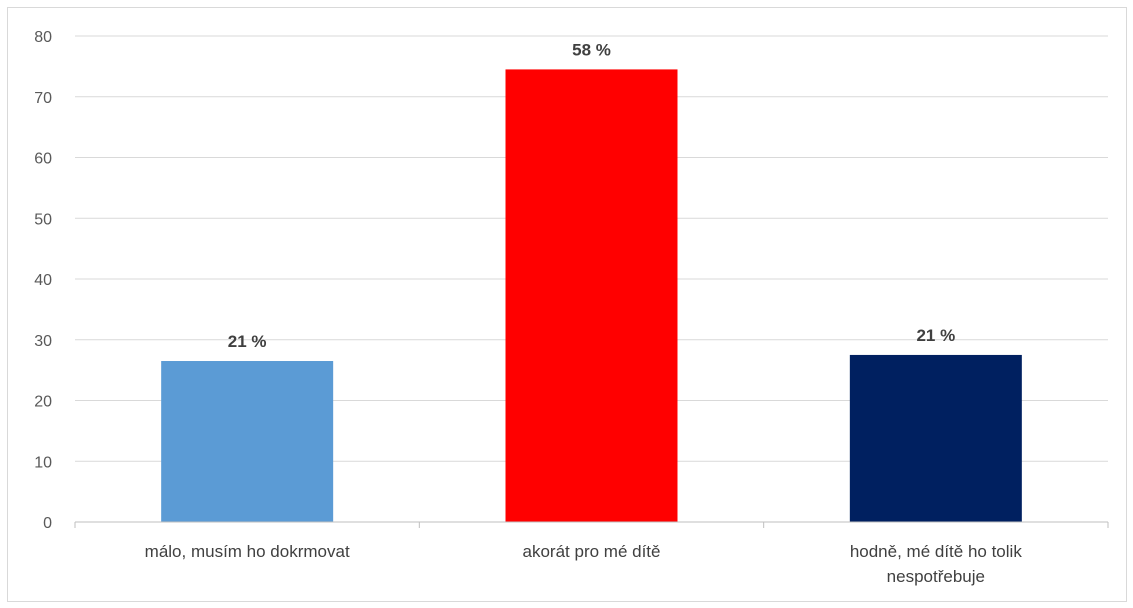 Image resolution: width=1133 pixels, height=608 pixels. I want to click on y-tick-label: 0, so click(47, 523).